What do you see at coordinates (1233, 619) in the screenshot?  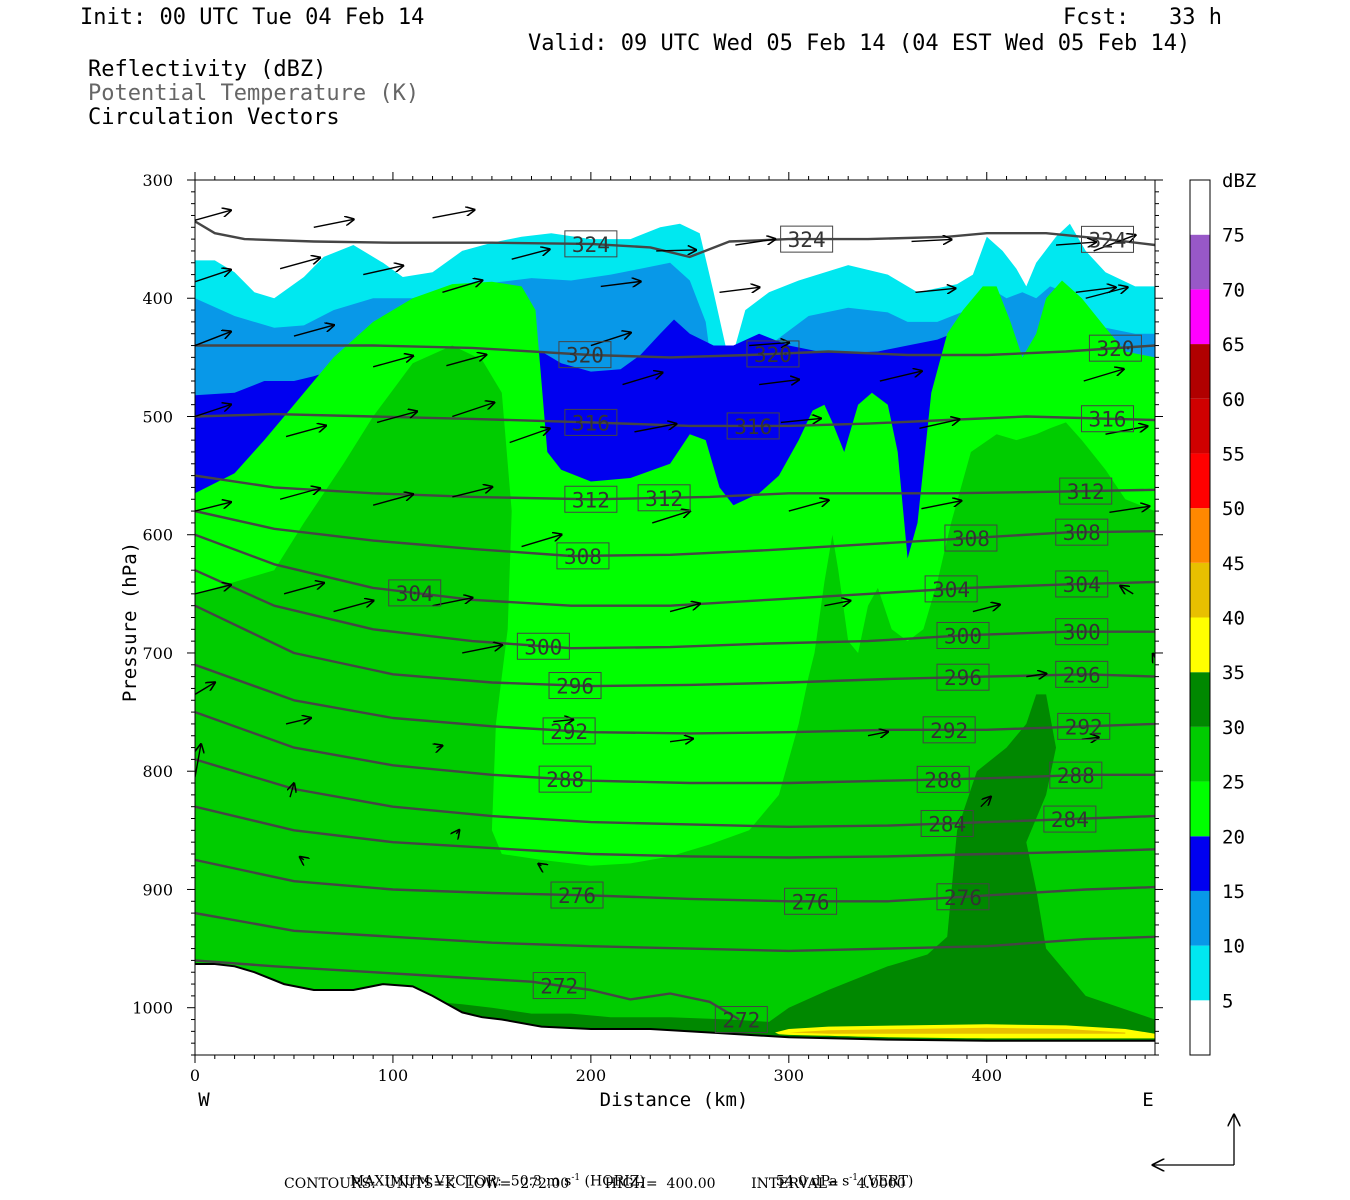 I see `colorbar-tick-label: 40` at bounding box center [1233, 619].